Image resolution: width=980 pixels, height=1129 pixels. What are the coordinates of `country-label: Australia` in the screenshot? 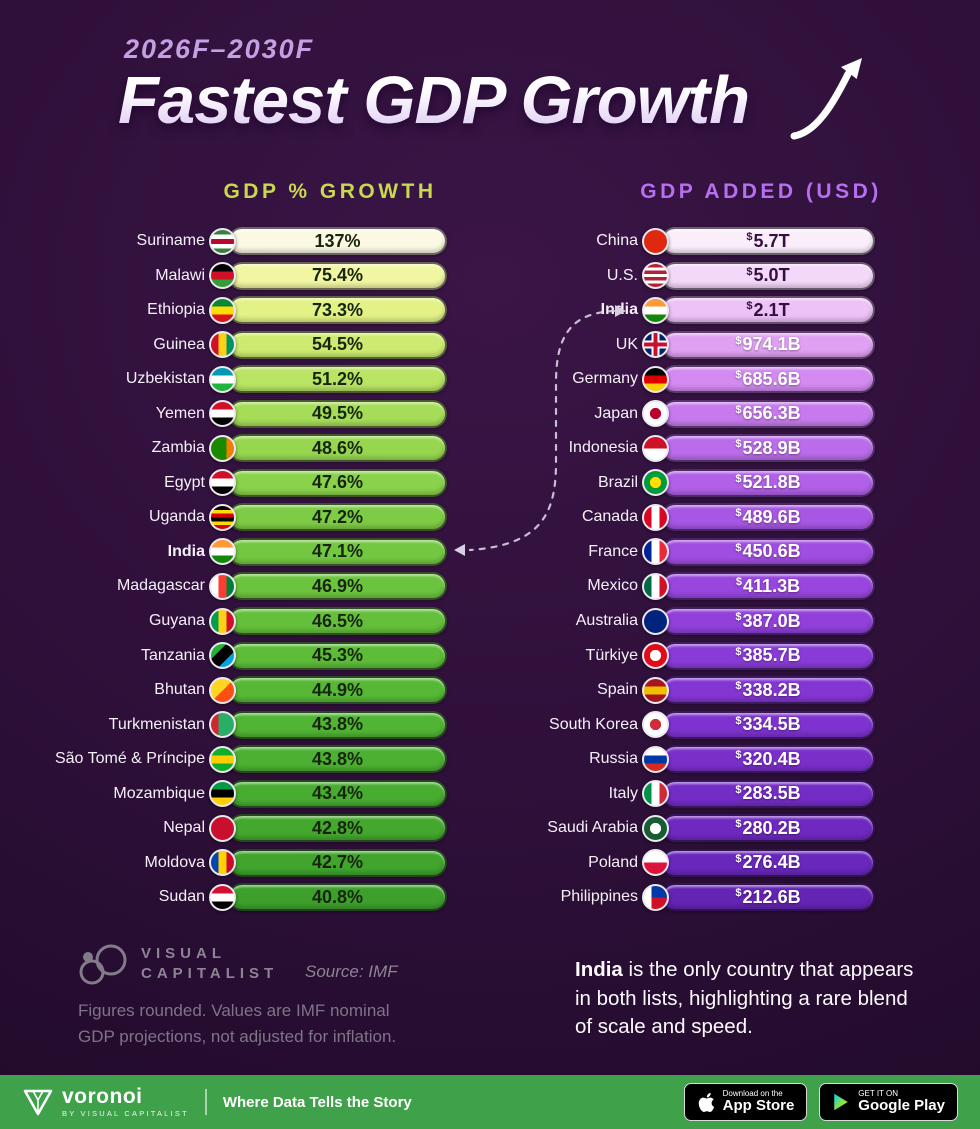 It's located at (606, 621).